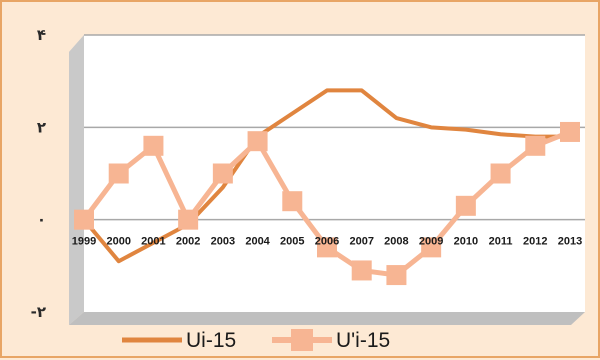 This screenshot has width=600, height=360. Describe the element at coordinates (292, 242) in the screenshot. I see `x-tick-label: 2005` at that location.